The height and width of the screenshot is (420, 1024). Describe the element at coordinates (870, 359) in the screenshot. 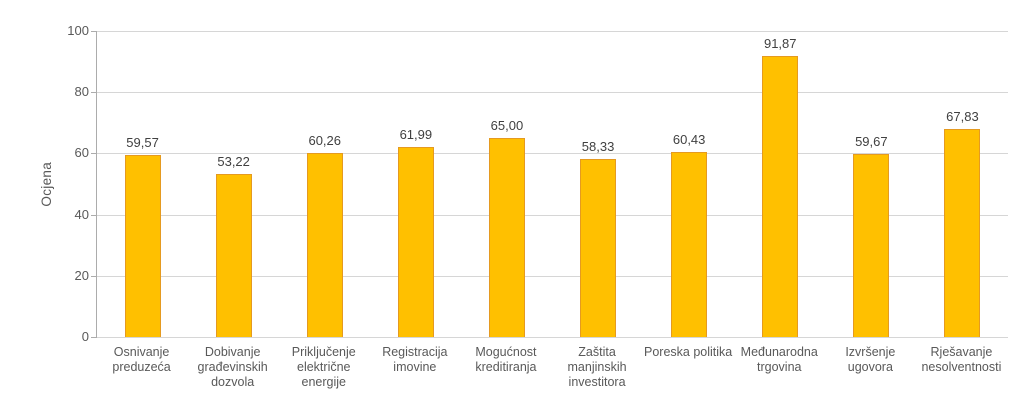

I see `x-label-9: Izvršenje ugovora` at that location.